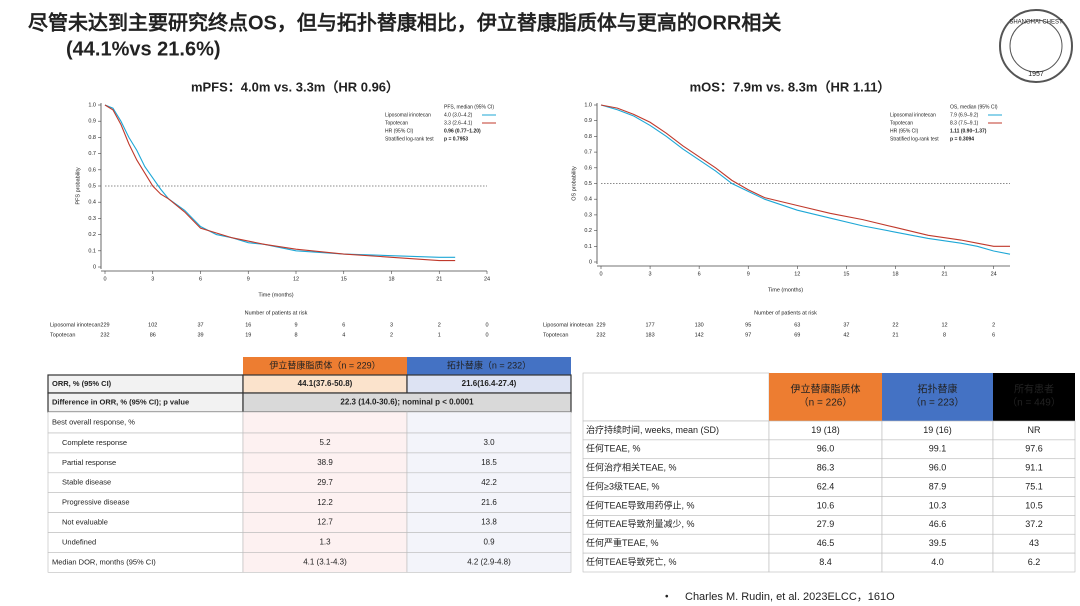  What do you see at coordinates (588, 137) in the screenshot?
I see `y-tick-label: 0.8` at bounding box center [588, 137].